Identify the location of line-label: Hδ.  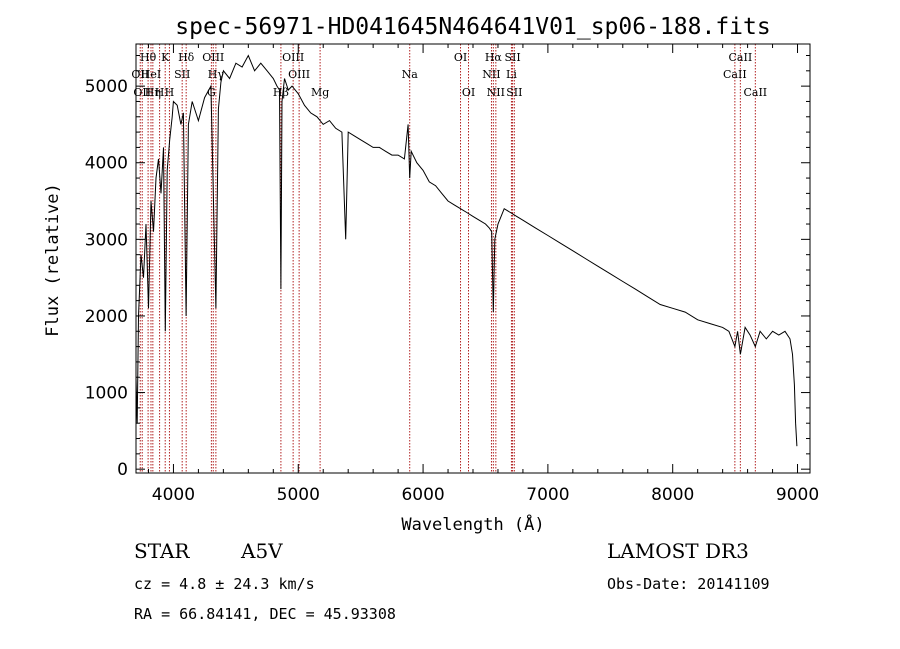
(186, 57).